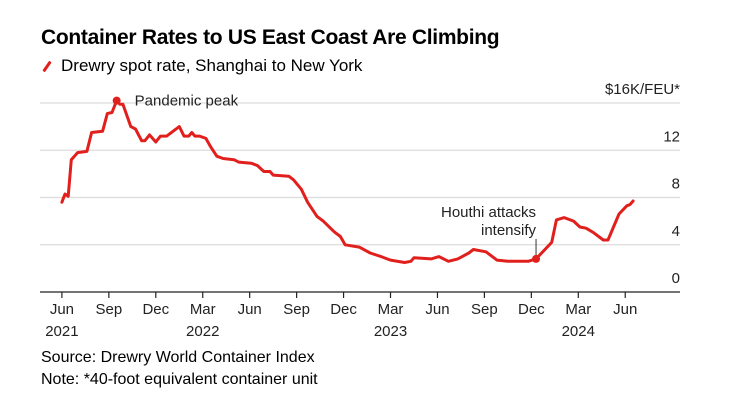 The image size is (746, 407). What do you see at coordinates (578, 331) in the screenshot?
I see `x-year-label: 2024` at bounding box center [578, 331].